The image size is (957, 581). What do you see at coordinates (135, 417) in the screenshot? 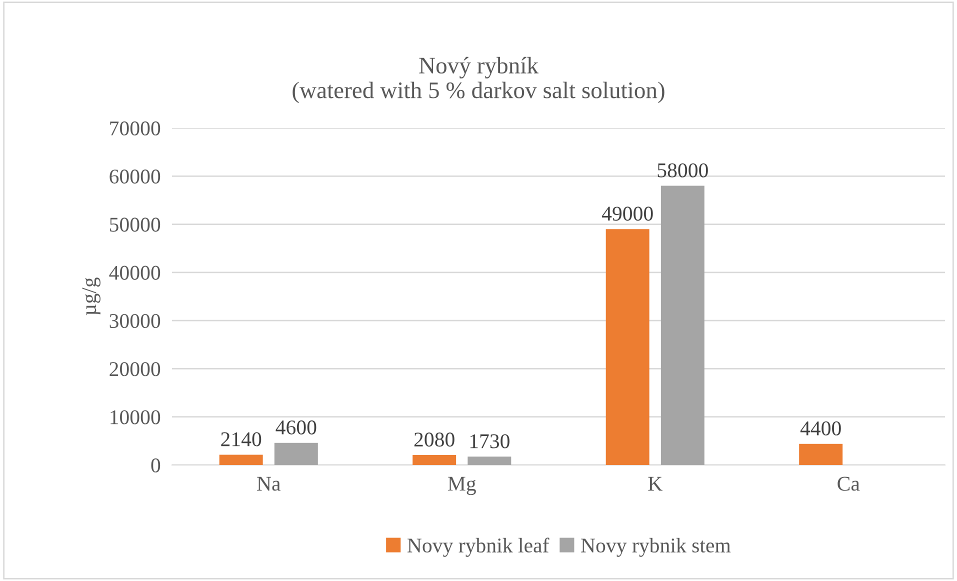
I see `y-tick-label: 10000` at bounding box center [135, 417].